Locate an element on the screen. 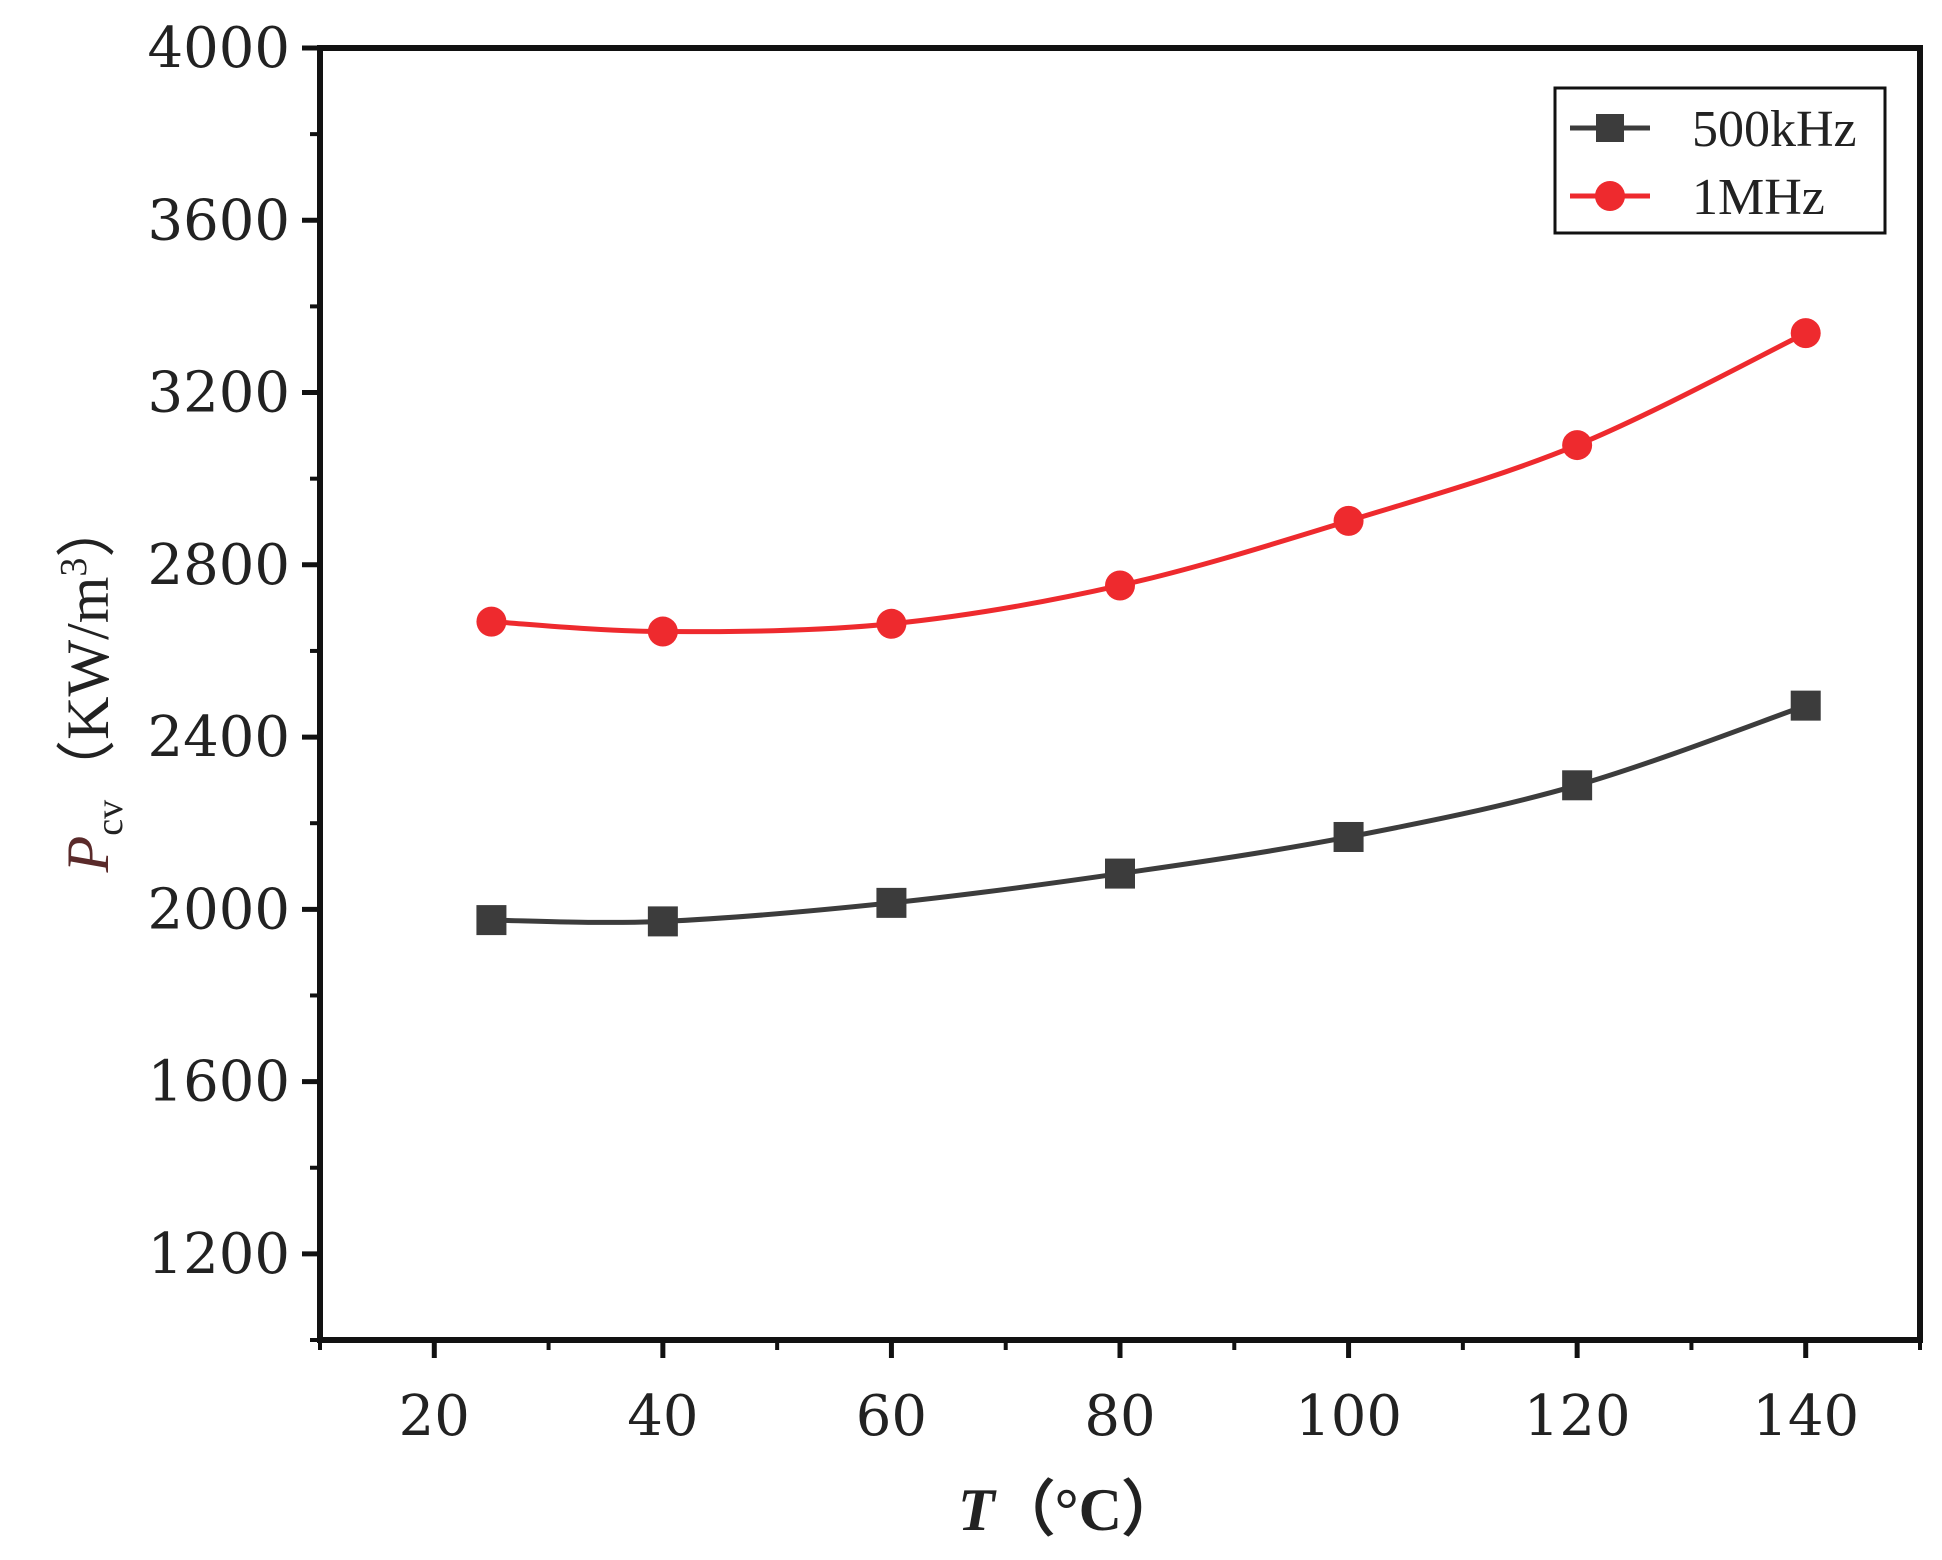 Image resolution: width=1942 pixels, height=1560 pixels. y-tick-label: 2400 is located at coordinates (218, 737).